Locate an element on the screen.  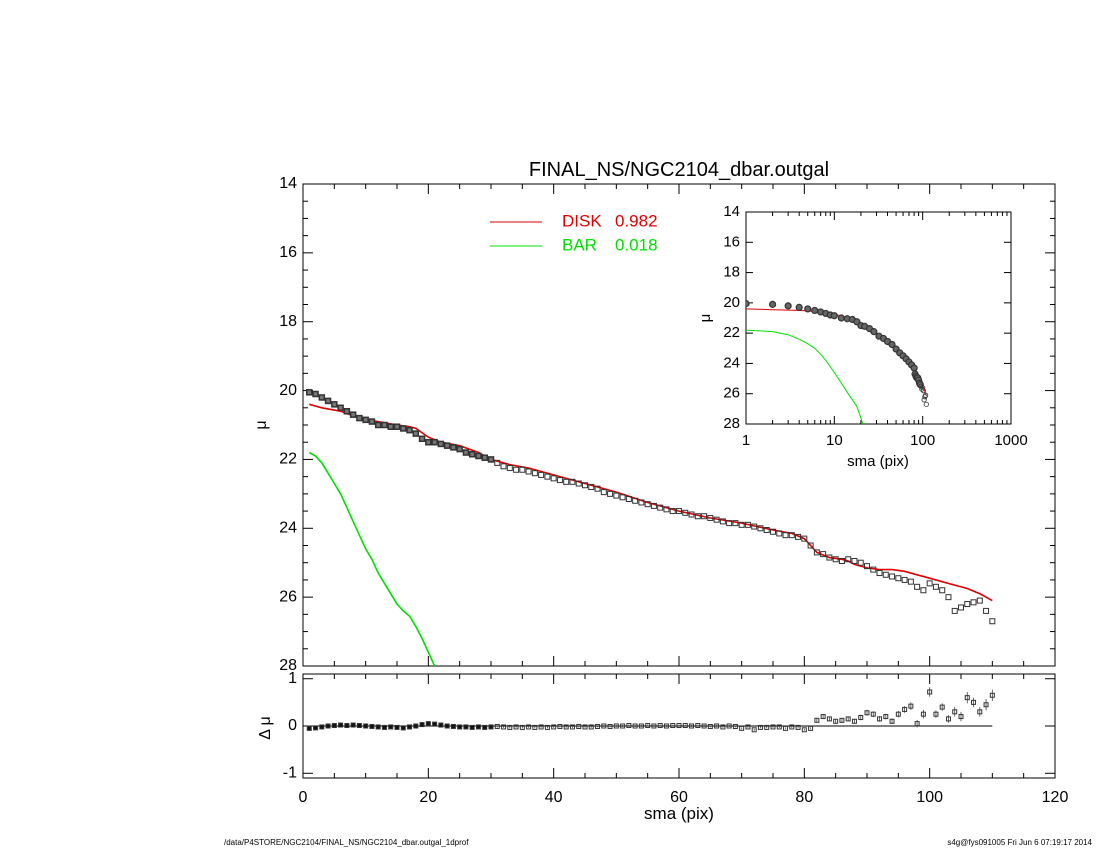
residual-series is located at coordinates (650, 710).